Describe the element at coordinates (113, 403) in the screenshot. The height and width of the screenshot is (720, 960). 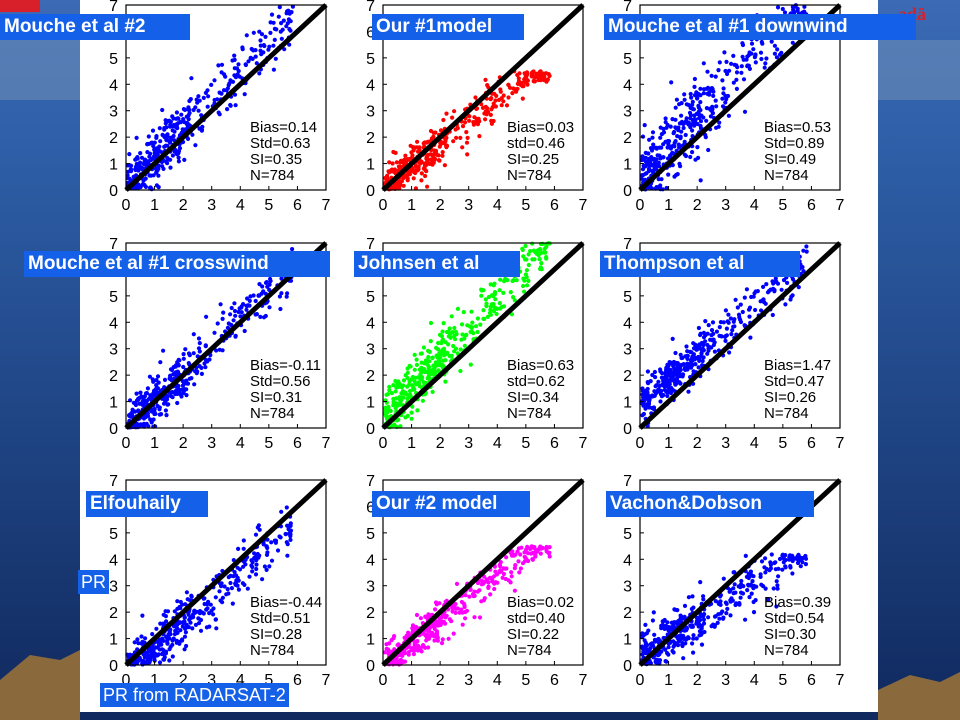
I see `y-tick-label: 1` at that location.